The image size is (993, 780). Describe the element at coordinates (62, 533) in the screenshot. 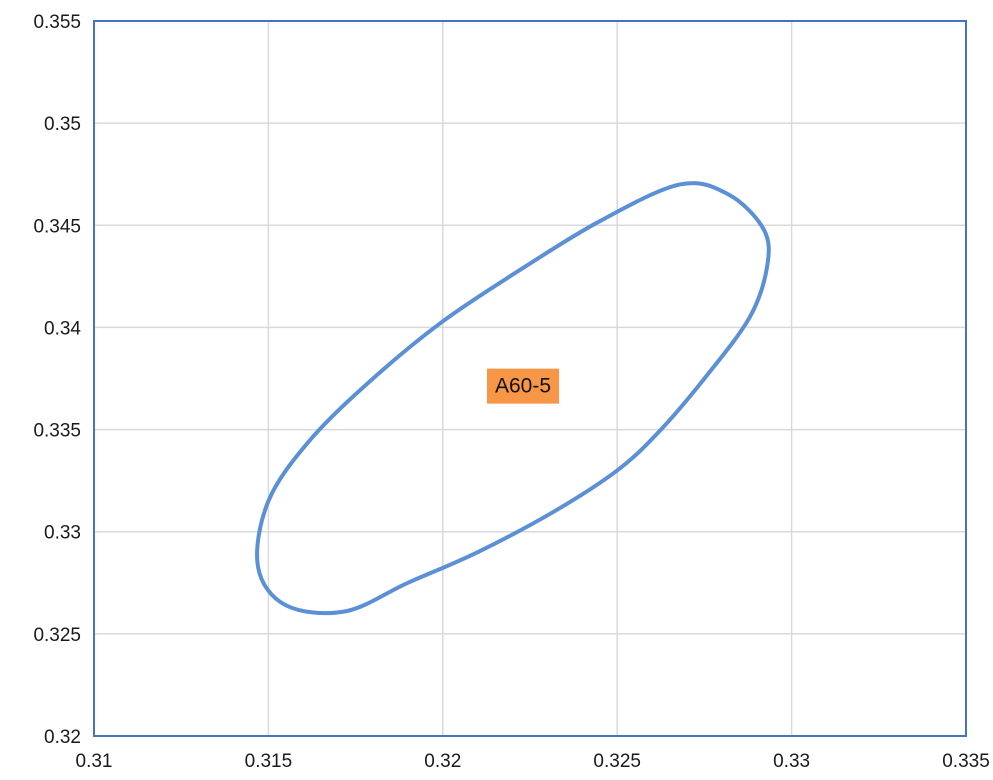

I see `y-tick-label: 0.33` at that location.